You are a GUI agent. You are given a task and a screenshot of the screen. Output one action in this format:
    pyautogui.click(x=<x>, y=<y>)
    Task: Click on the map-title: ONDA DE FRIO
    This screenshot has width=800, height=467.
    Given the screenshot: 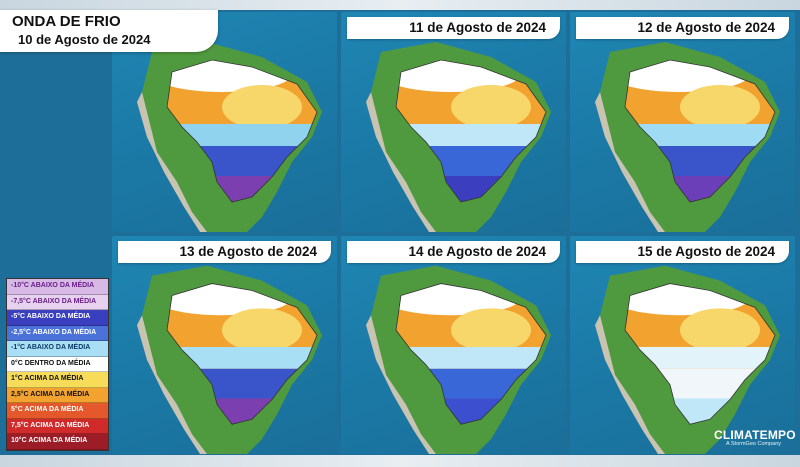 What is the action you would take?
    pyautogui.click(x=66, y=21)
    